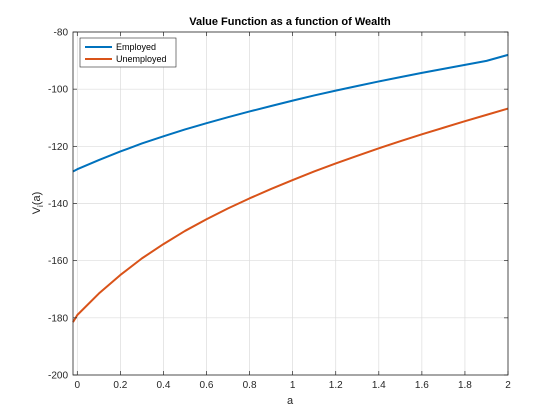 The width and height of the screenshot is (560, 420). Describe the element at coordinates (120, 385) in the screenshot. I see `x-tick-label: 0.2` at that location.